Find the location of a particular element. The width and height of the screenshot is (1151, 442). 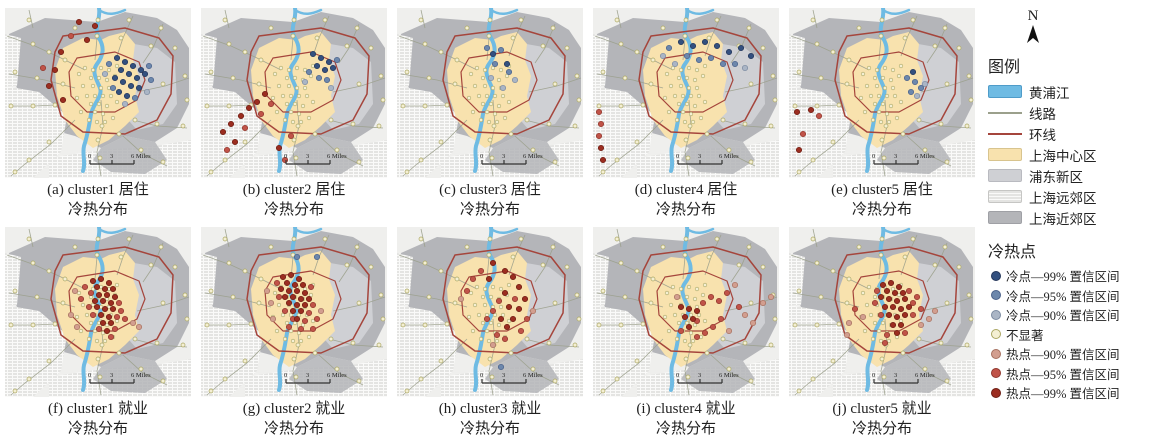

map-cluster4-residential: 0 3 6 Miles is located at coordinates (686, 93).